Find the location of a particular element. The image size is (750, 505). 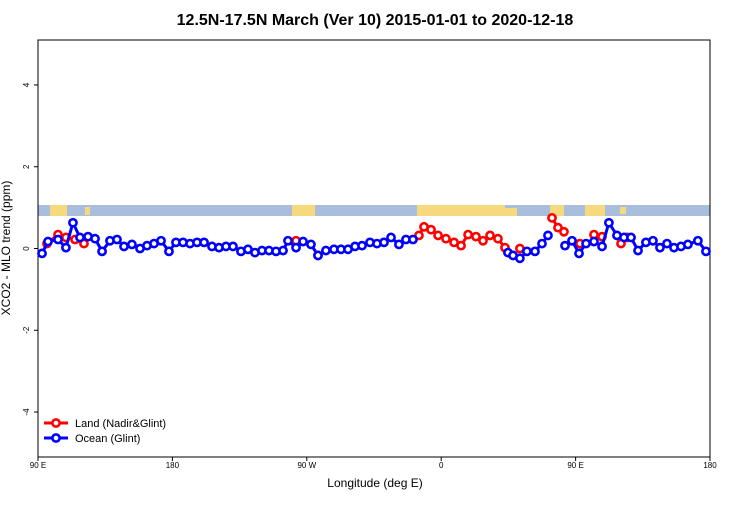

legend-label: Ocean (Glint) is located at coordinates (107, 439).